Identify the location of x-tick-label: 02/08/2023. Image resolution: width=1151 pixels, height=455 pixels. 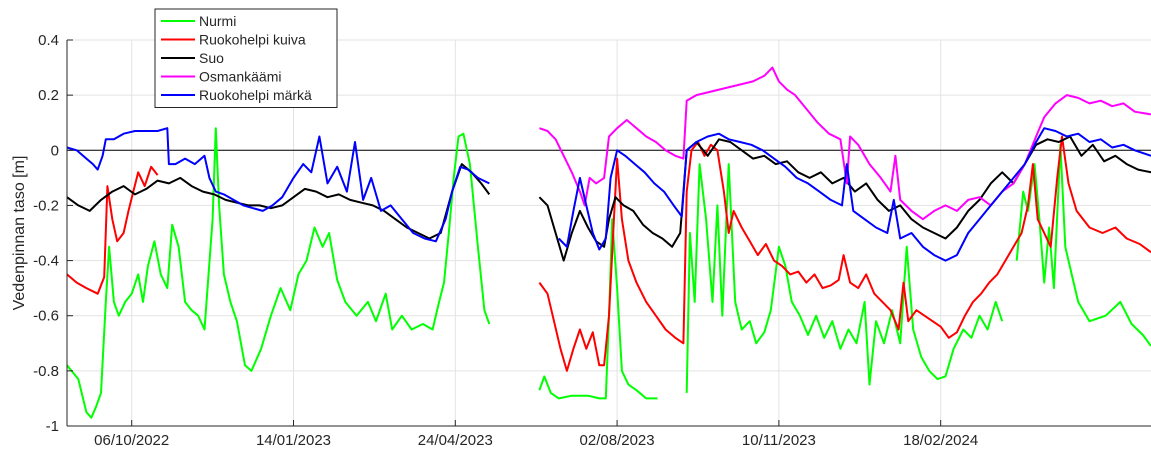
(617, 440).